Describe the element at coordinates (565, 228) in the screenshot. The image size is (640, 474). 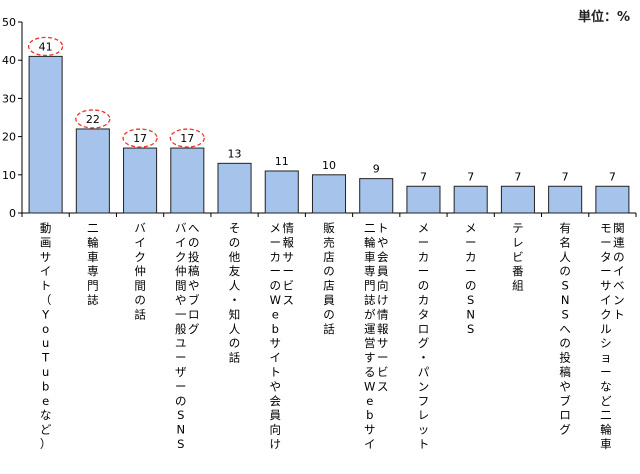
I see `svg-text: 有` at that location.